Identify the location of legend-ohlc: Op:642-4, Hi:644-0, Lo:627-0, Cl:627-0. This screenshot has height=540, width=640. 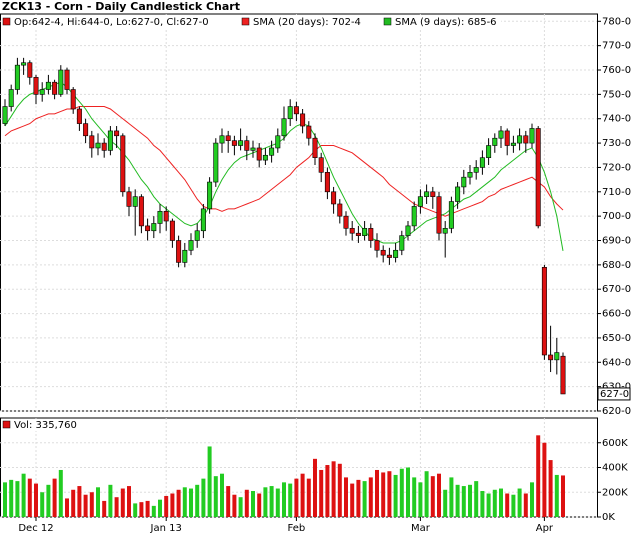
(111, 22).